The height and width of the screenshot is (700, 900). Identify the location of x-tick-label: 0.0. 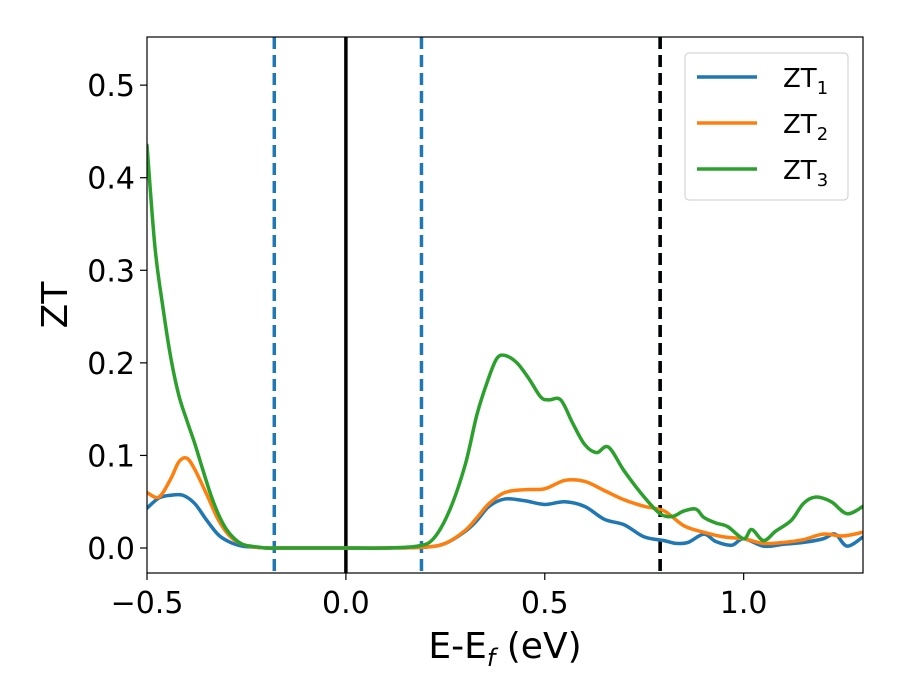
(346, 603).